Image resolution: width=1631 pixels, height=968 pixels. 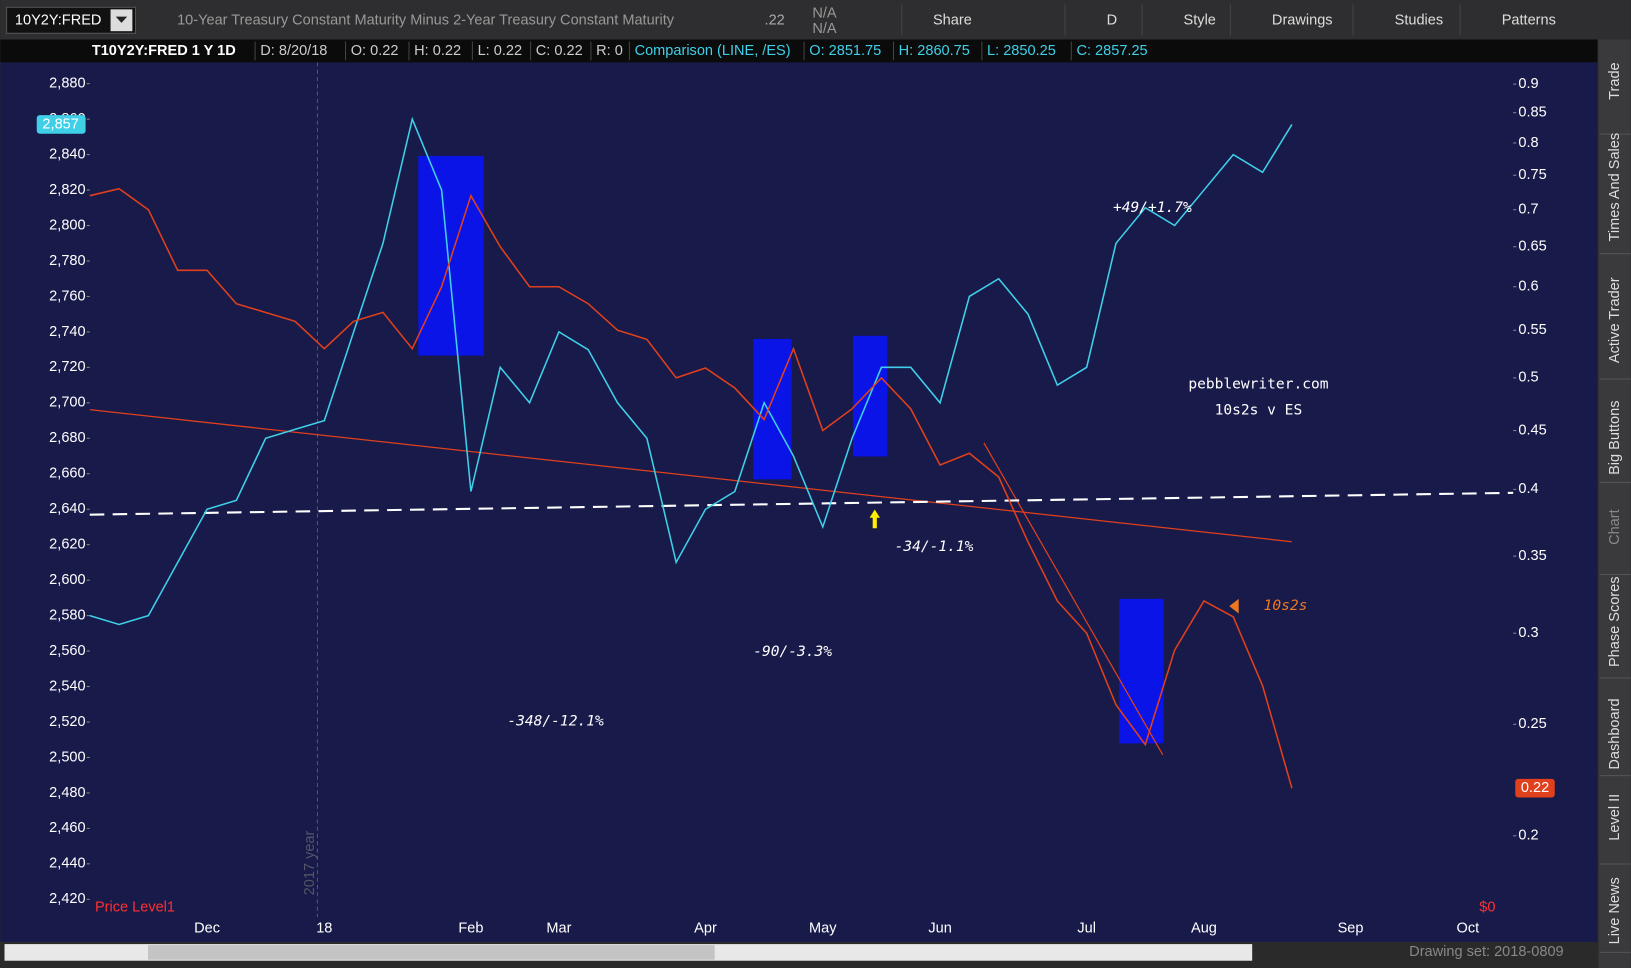 What do you see at coordinates (1259, 410) in the screenshot?
I see `annotation: 10s2s v ES` at bounding box center [1259, 410].